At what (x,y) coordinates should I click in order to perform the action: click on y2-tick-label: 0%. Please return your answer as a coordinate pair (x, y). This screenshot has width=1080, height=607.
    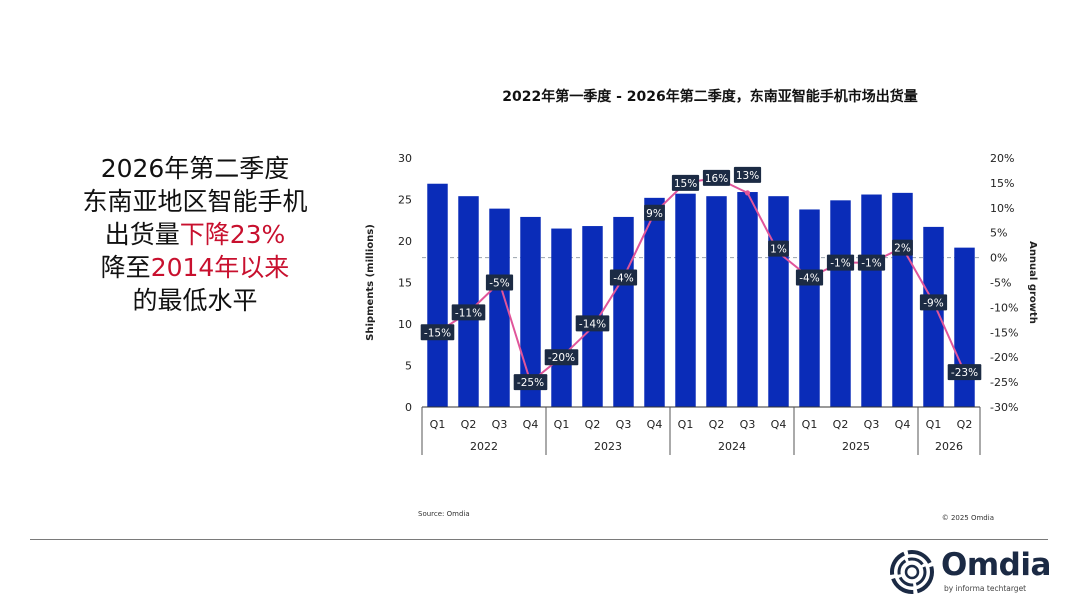
    Looking at the image, I should click on (998, 258).